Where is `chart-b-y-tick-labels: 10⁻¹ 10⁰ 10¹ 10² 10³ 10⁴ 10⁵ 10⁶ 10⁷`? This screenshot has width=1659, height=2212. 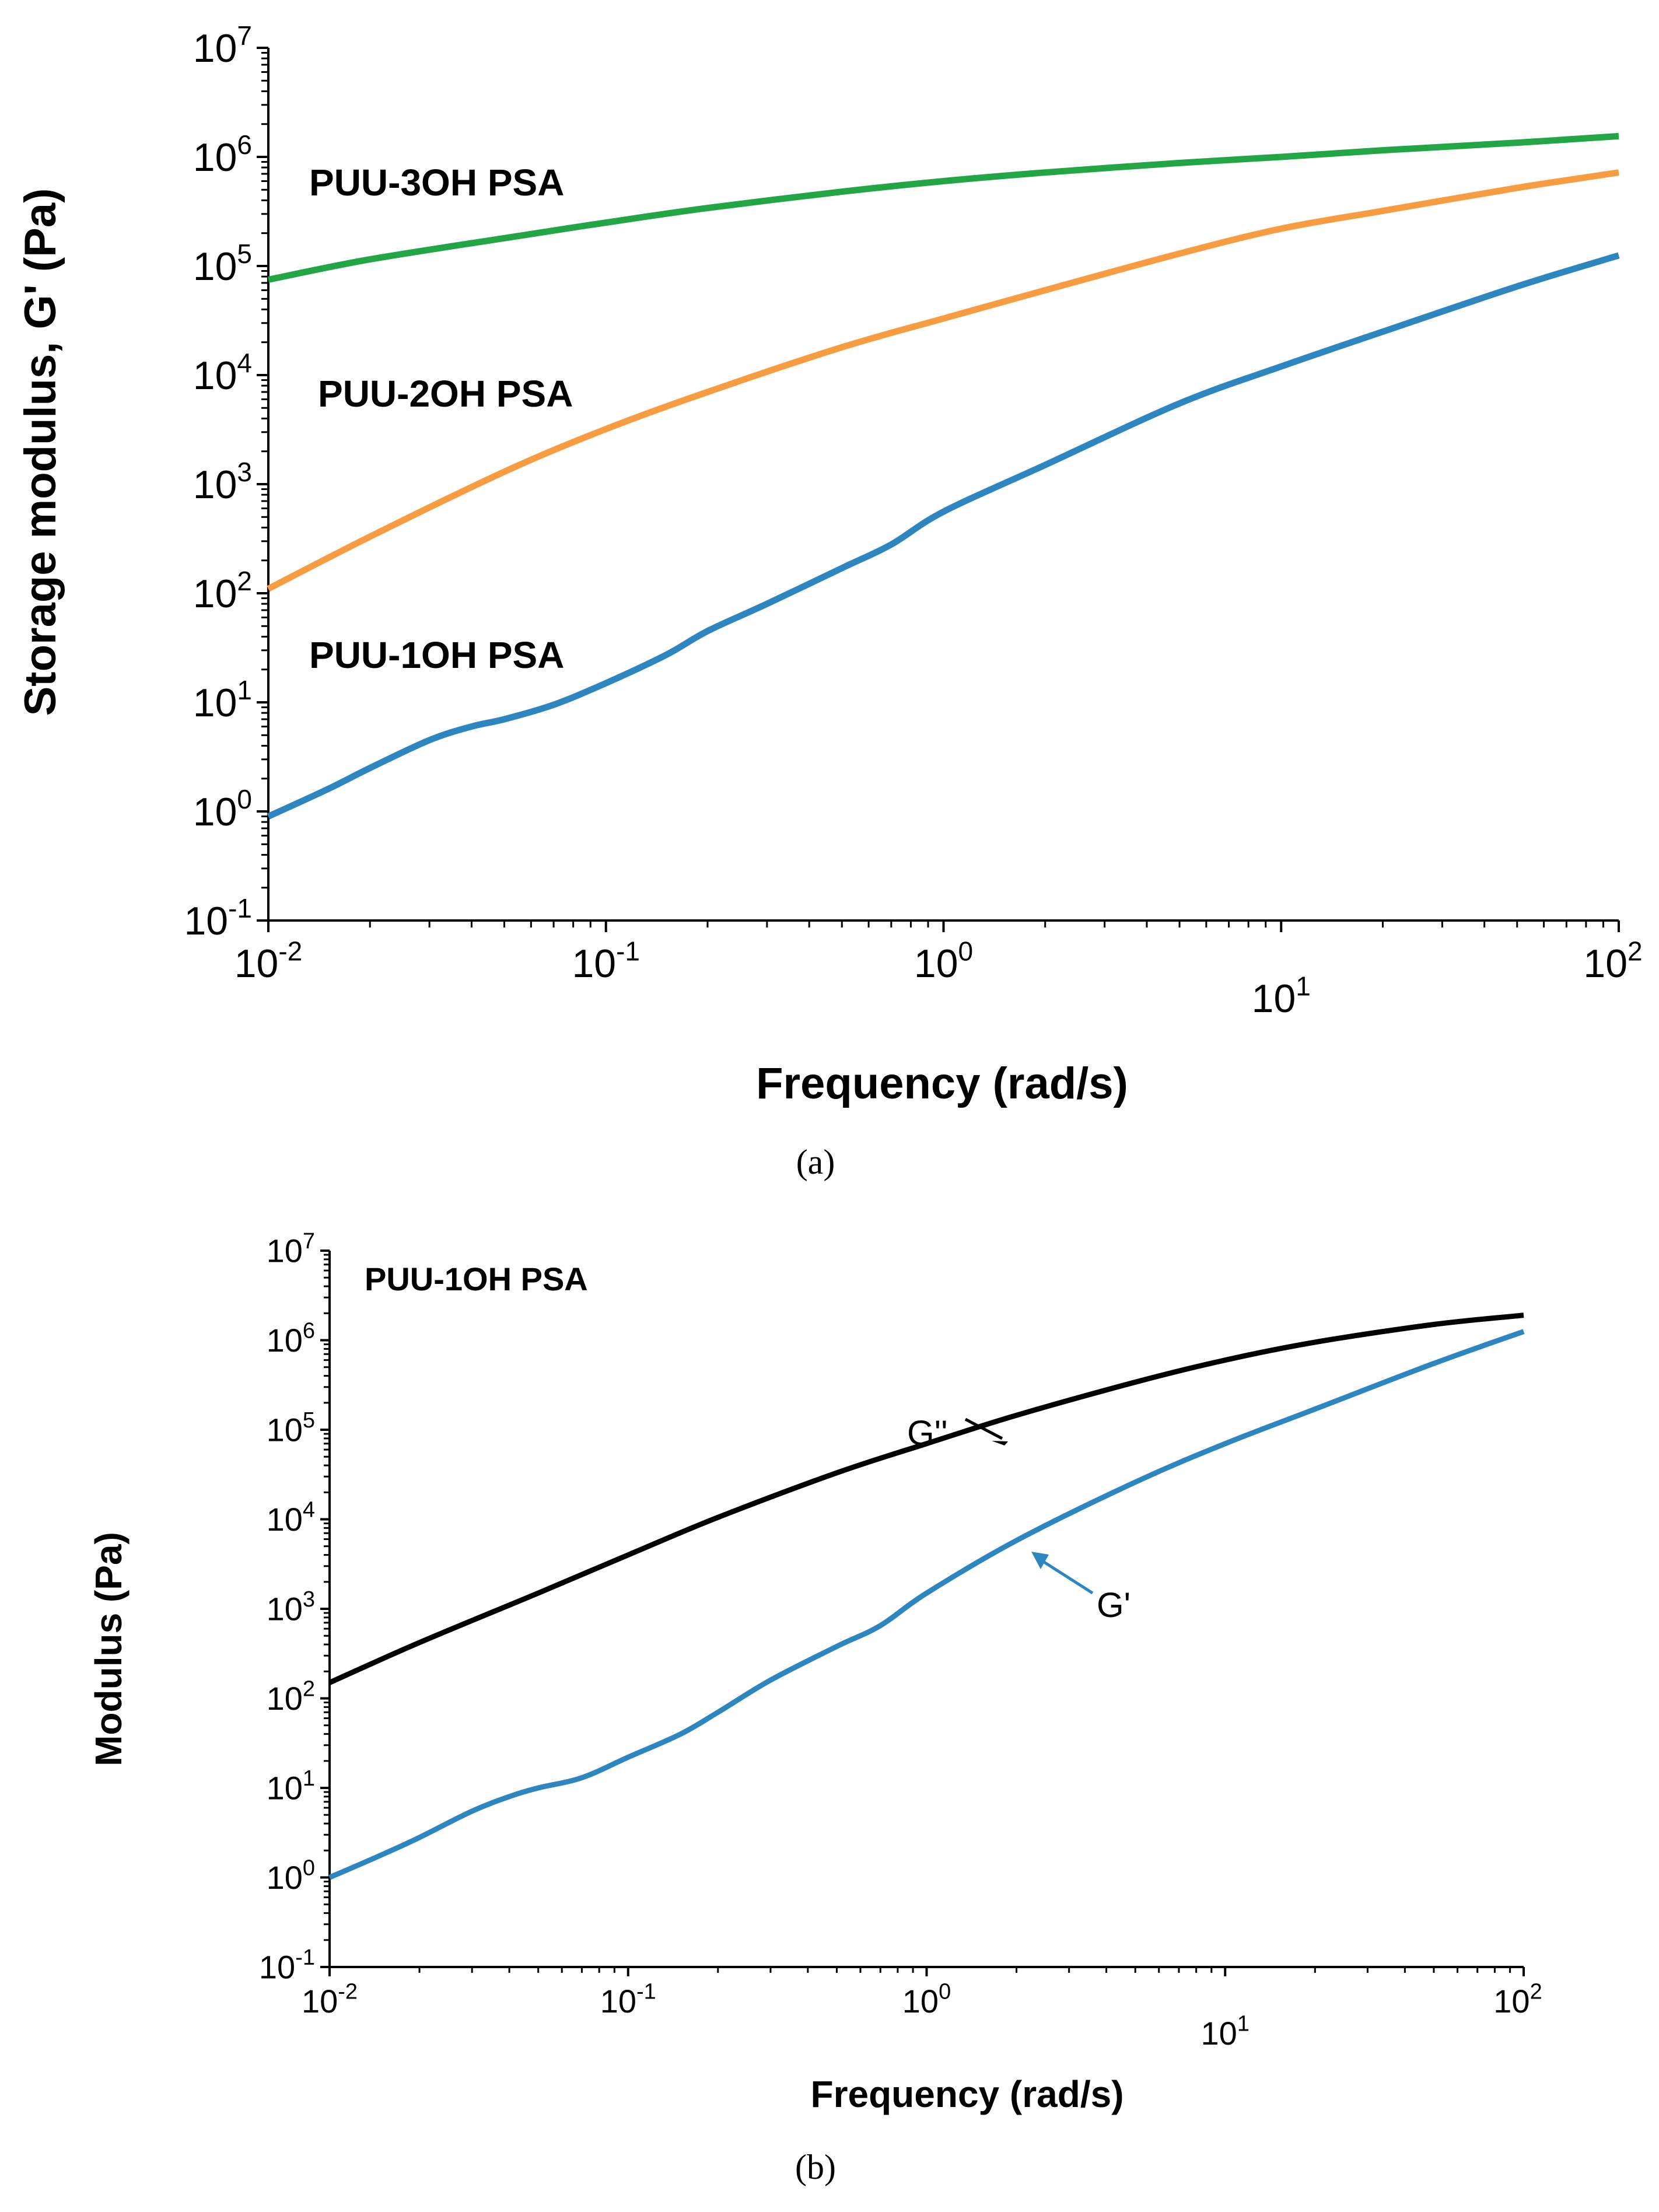
chart-b-y-tick-labels: 10⁻¹ 10⁰ 10¹ 10² 10³ 10⁴ 10⁵ 10⁶ 10⁷ is located at coordinates (287, 1608).